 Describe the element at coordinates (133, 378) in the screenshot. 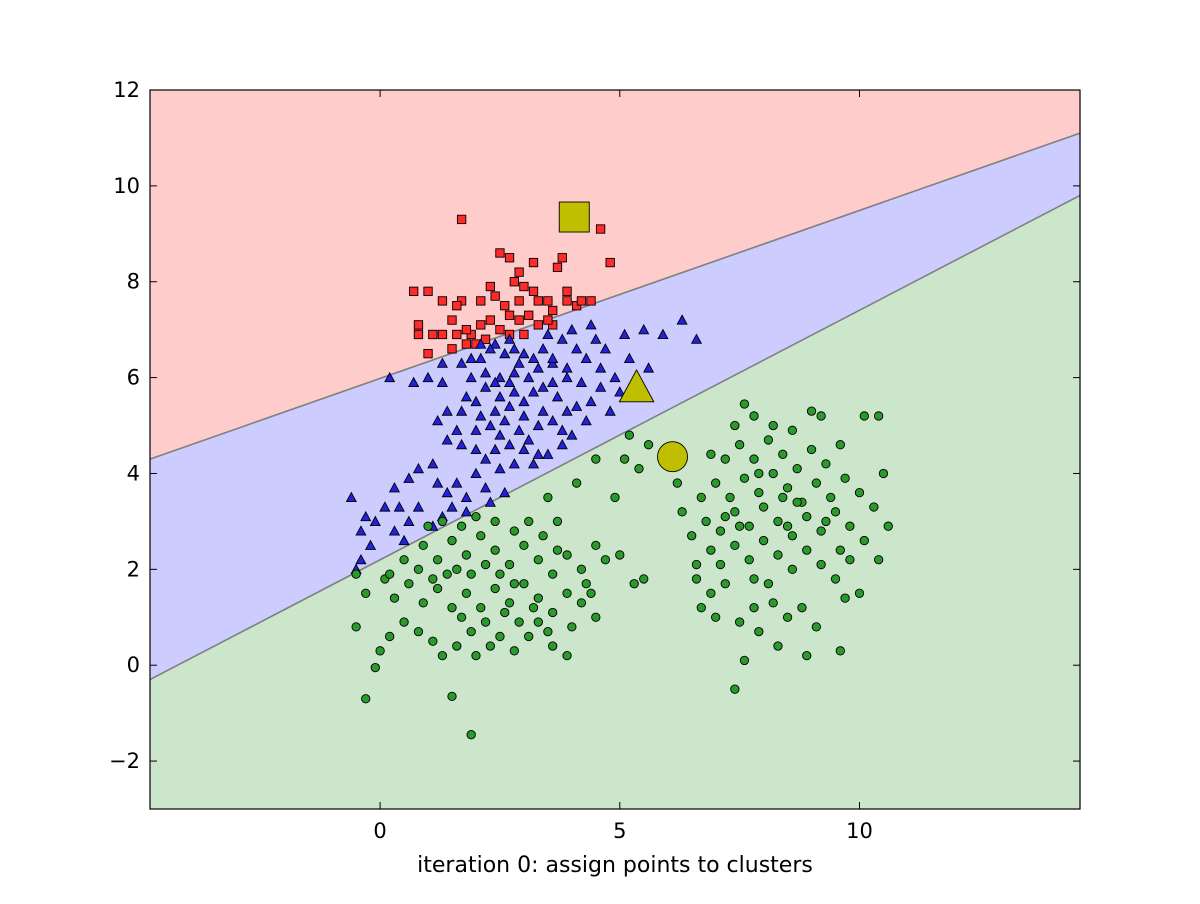

I see `y-tick-label: 6` at that location.